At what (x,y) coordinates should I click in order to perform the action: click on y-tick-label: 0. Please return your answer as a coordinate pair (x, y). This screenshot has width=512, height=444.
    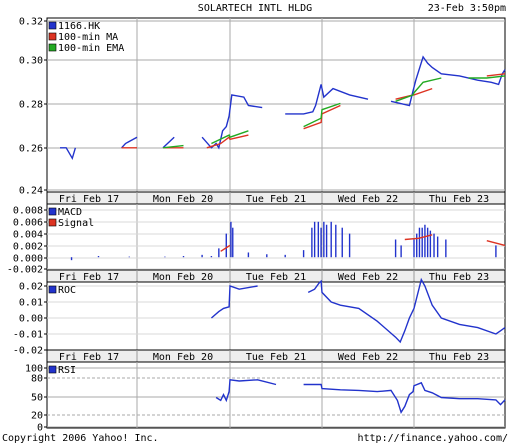
    Looking at the image, I should click on (40, 428).